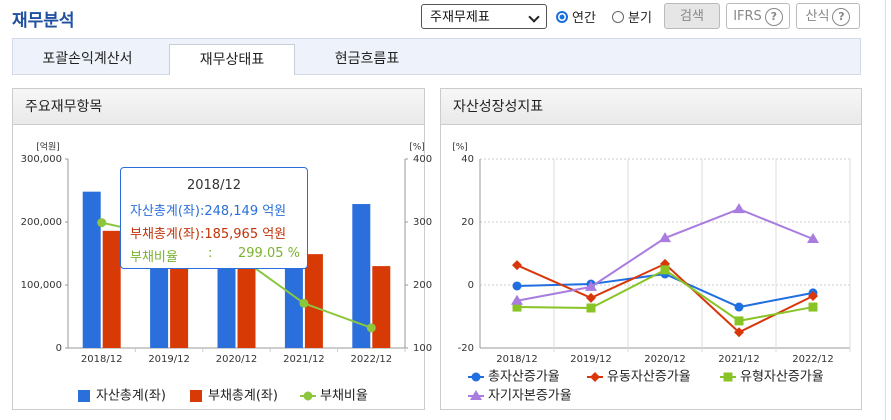 The image size is (891, 420). What do you see at coordinates (422, 159) in the screenshot?
I see `y2-tick-label: 400` at bounding box center [422, 159].